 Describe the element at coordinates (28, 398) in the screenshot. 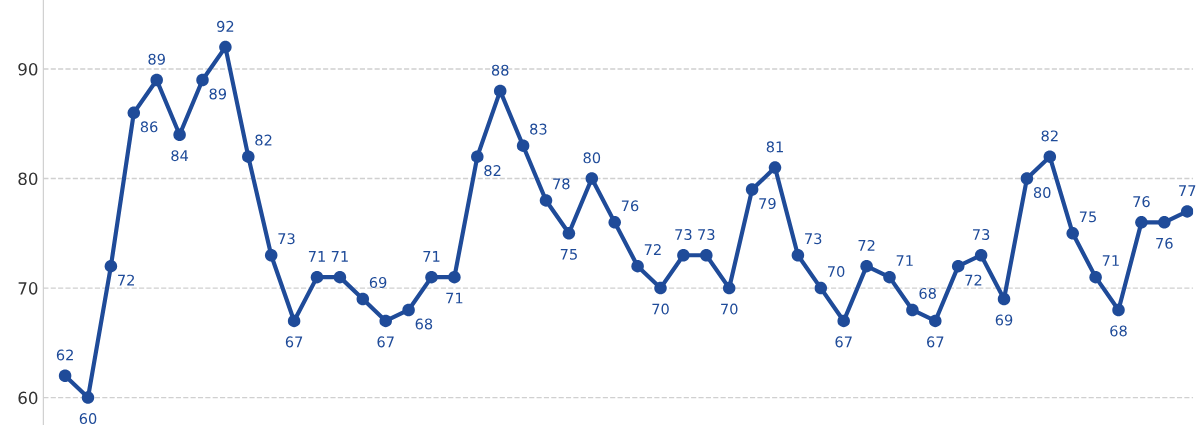

I see `y-tick-label: 60` at that location.